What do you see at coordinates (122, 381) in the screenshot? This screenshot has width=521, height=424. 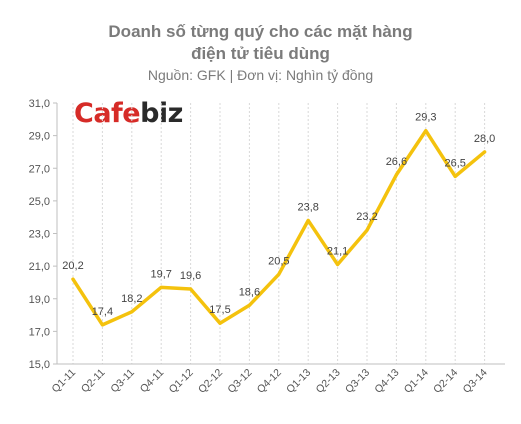 I see `x-tick-label: Q3-11` at bounding box center [122, 381].